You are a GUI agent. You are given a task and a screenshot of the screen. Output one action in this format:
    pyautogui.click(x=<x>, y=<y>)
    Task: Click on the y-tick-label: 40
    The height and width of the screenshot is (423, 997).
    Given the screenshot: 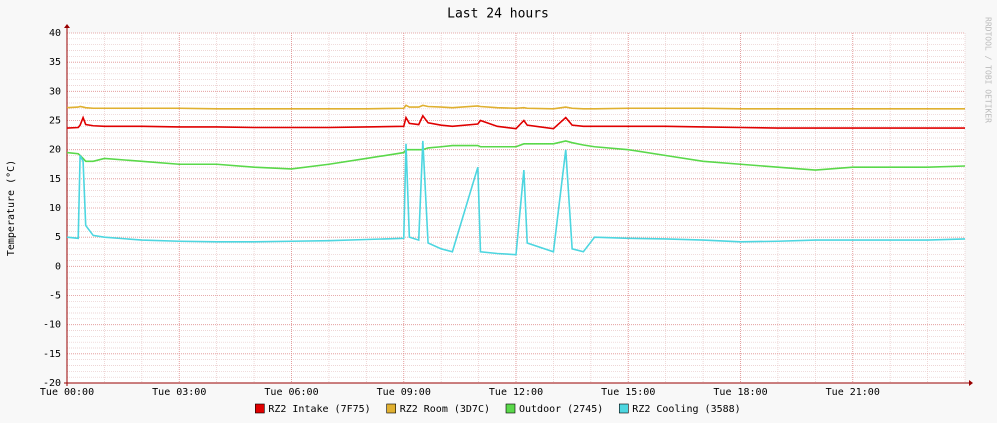 What is the action you would take?
    pyautogui.click(x=55, y=33)
    